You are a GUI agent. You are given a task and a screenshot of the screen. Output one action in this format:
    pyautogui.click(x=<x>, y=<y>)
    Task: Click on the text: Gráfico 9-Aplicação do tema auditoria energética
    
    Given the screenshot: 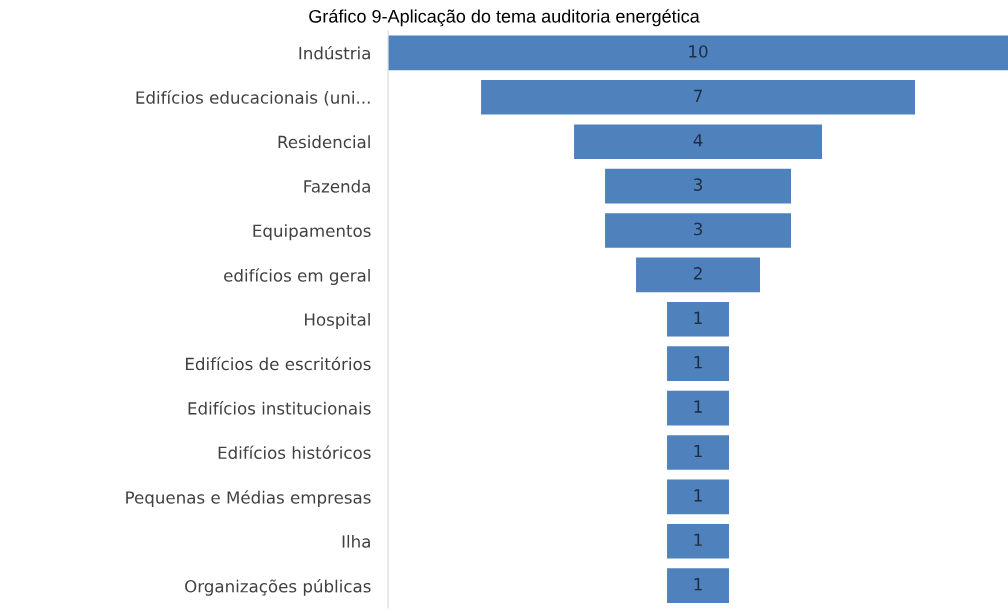 What is the action you would take?
    pyautogui.click(x=504, y=18)
    